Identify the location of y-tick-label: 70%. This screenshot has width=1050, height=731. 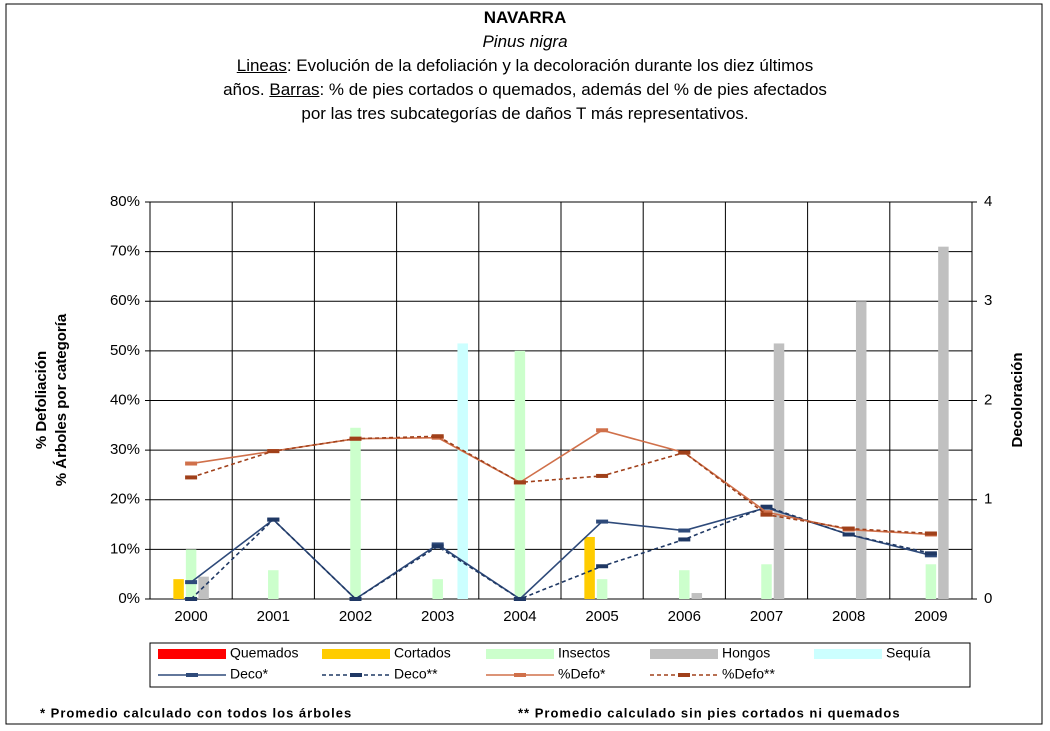
(125, 251).